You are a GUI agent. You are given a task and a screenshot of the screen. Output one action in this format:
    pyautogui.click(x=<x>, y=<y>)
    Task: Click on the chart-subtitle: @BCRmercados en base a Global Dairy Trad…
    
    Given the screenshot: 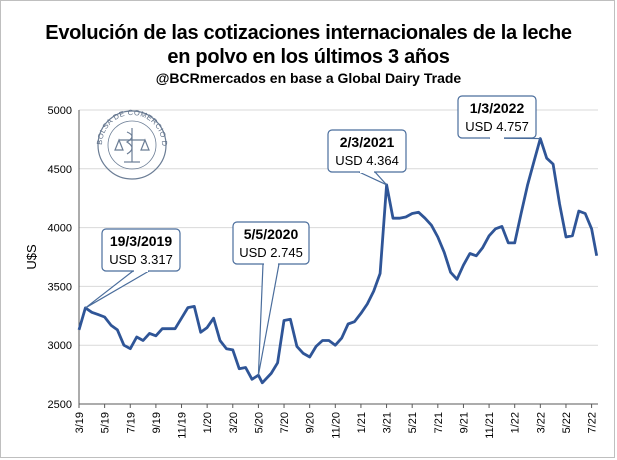 What is the action you would take?
    pyautogui.click(x=308, y=78)
    